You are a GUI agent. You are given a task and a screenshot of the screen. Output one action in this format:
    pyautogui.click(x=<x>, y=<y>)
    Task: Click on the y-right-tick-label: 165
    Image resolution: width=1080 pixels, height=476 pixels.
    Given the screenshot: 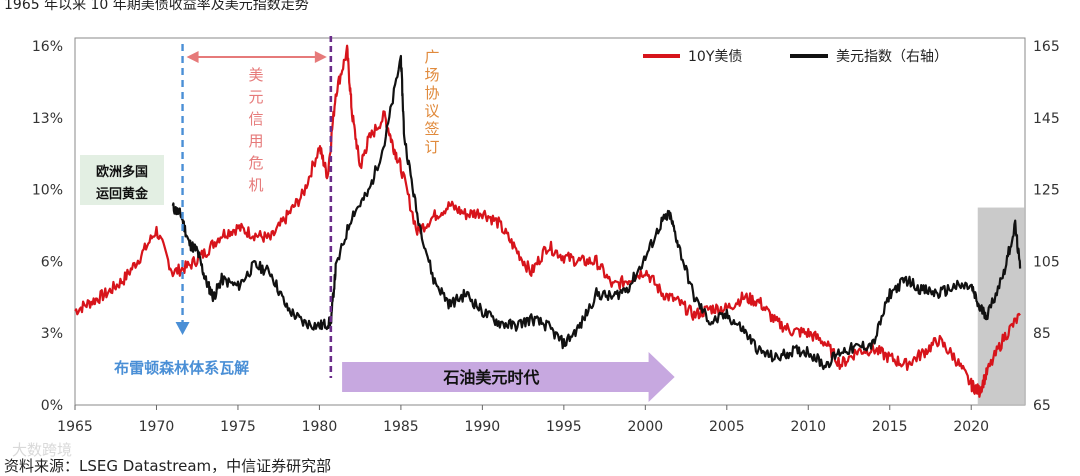 What is the action you would take?
    pyautogui.click(x=1046, y=47)
    